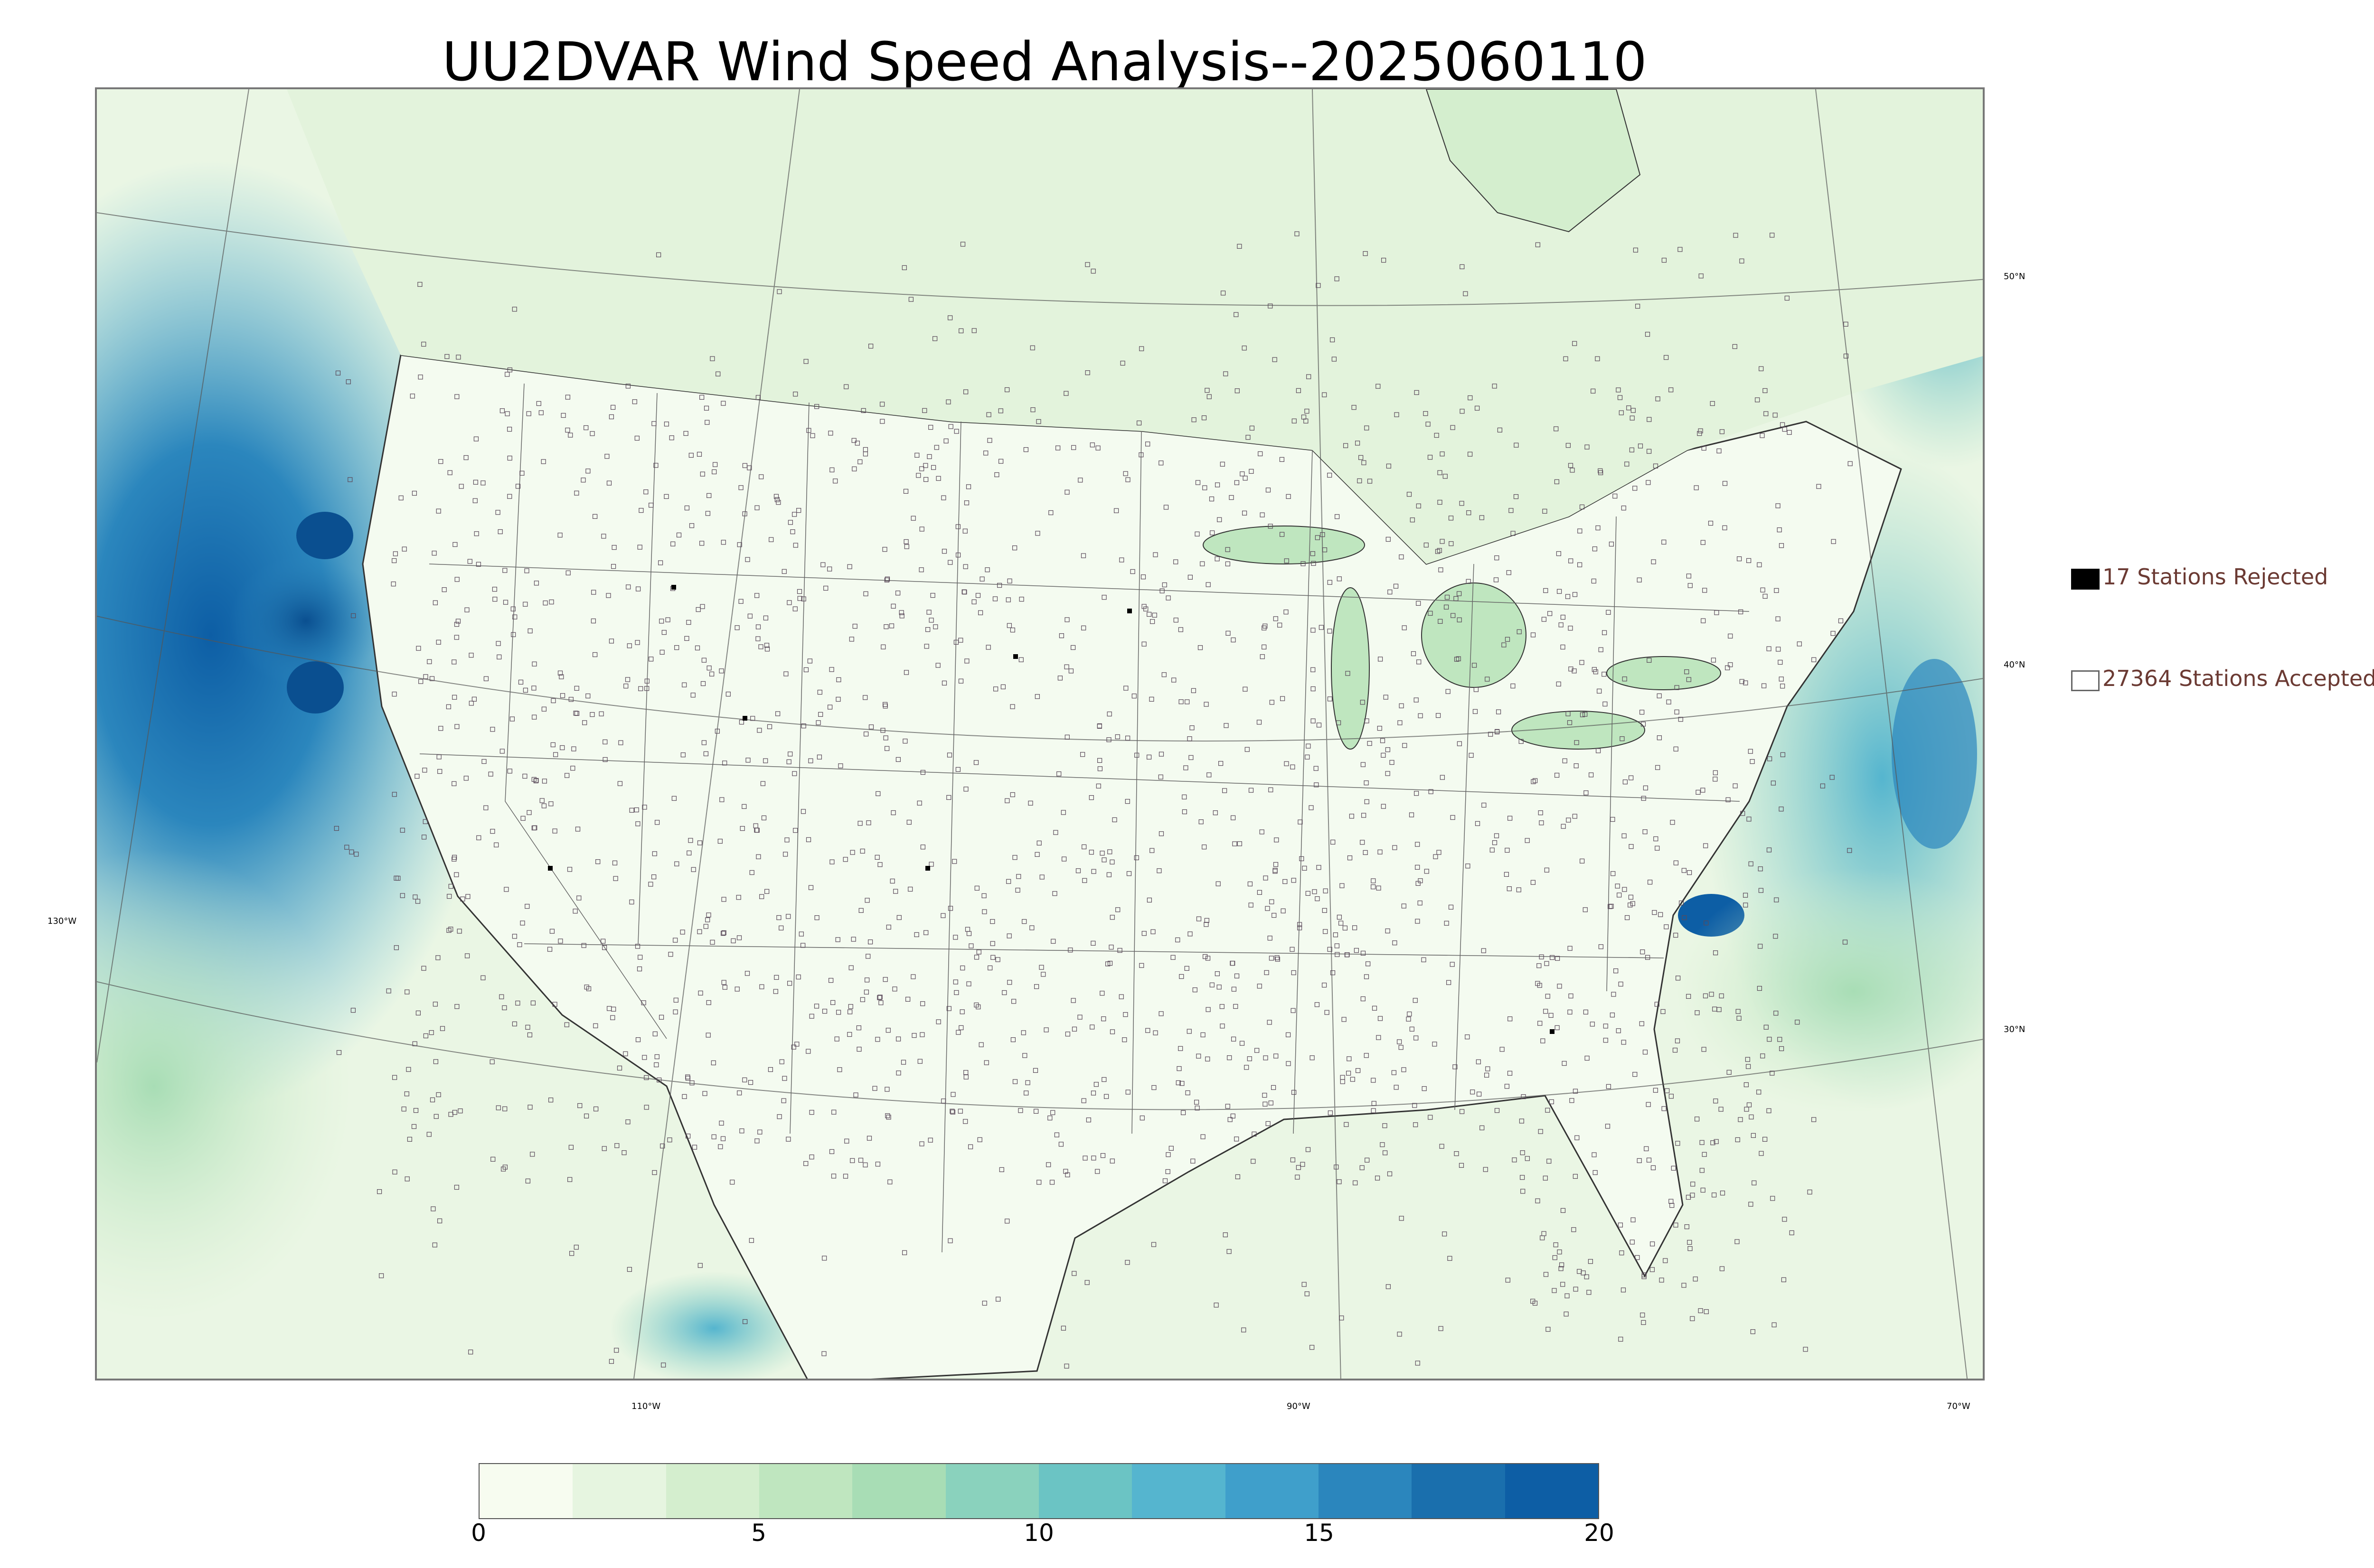  I want to click on filled-square-icon, so click(2085, 580).